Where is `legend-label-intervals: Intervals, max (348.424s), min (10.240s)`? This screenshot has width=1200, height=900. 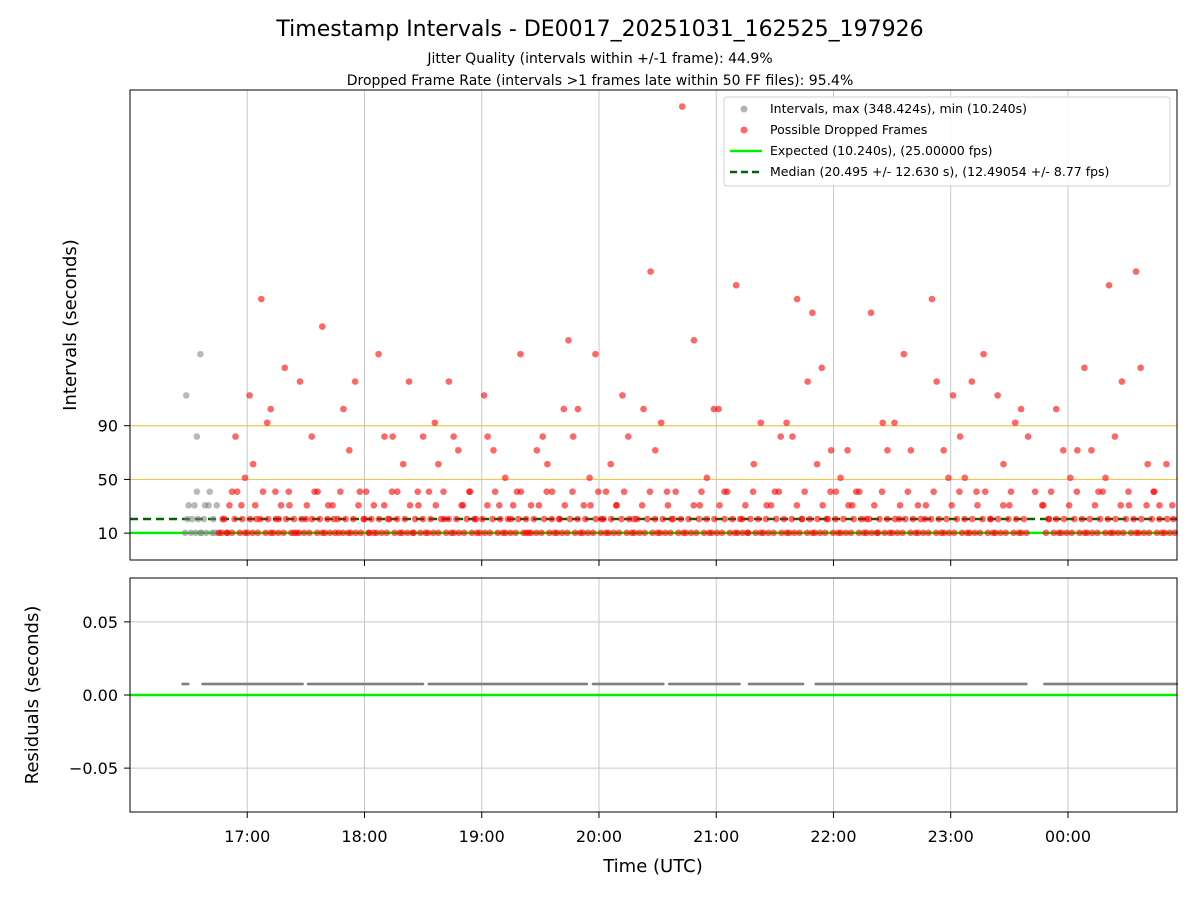 legend-label-intervals: Intervals, max (348.424s), min (10.240s) is located at coordinates (898, 108).